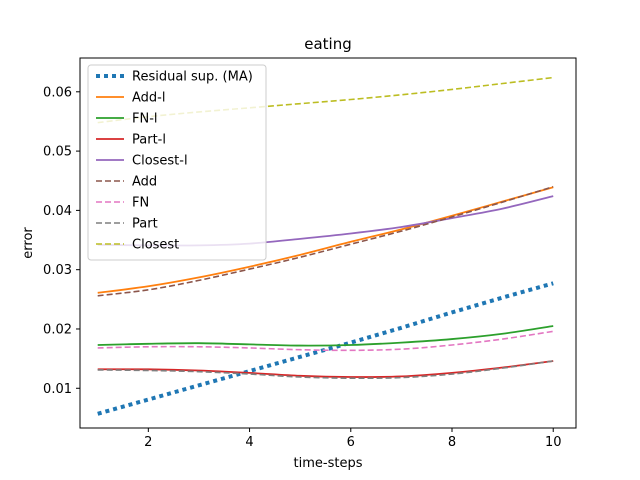 The height and width of the screenshot is (480, 640). Describe the element at coordinates (149, 140) in the screenshot. I see `legend-label-3: Part-l` at that location.